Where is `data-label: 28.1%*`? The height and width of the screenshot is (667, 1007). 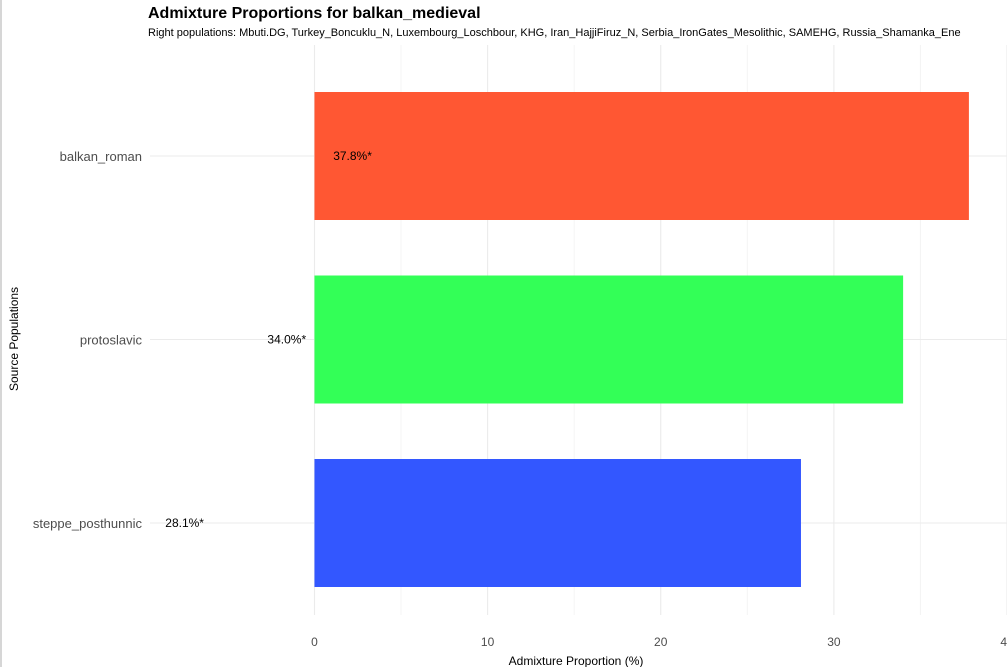 data-label: 28.1%* is located at coordinates (184, 523).